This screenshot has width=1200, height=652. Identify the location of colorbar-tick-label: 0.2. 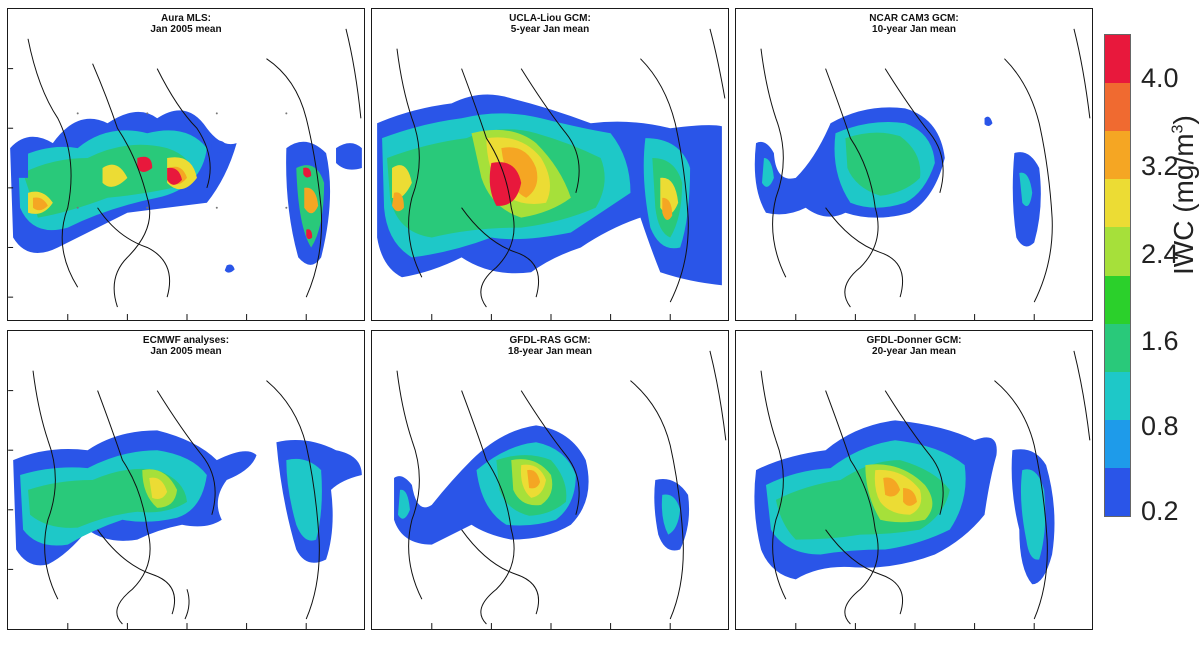
(1160, 511).